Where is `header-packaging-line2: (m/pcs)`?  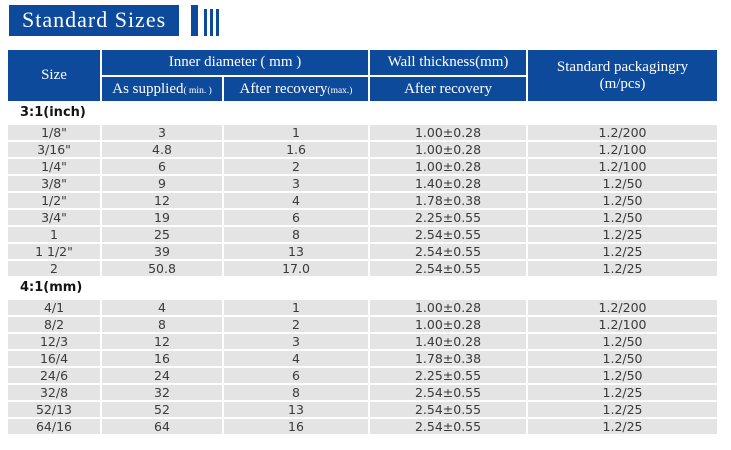
header-packaging-line2: (m/pcs) is located at coordinates (622, 83).